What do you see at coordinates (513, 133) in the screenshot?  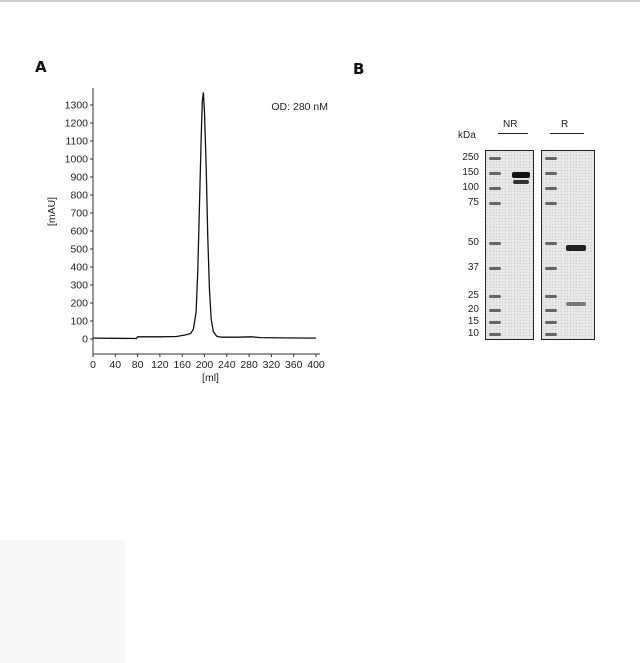 I see `lane-bar-nr` at bounding box center [513, 133].